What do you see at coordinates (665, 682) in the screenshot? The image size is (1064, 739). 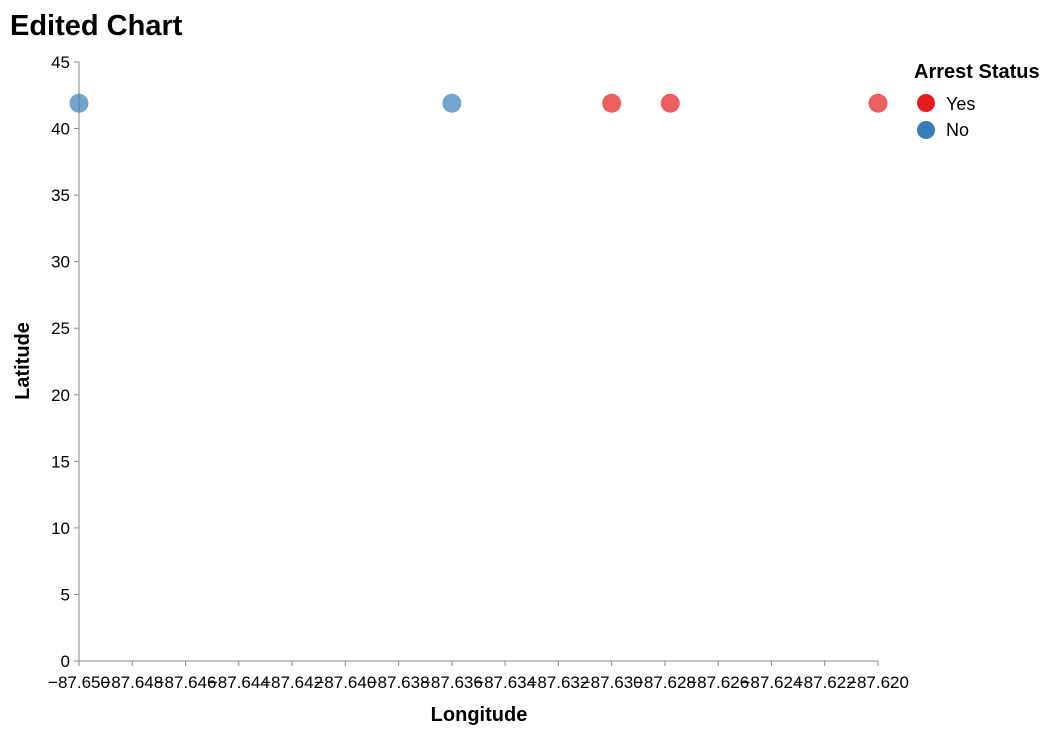 I see `x-tick-label: −87.628` at bounding box center [665, 682].